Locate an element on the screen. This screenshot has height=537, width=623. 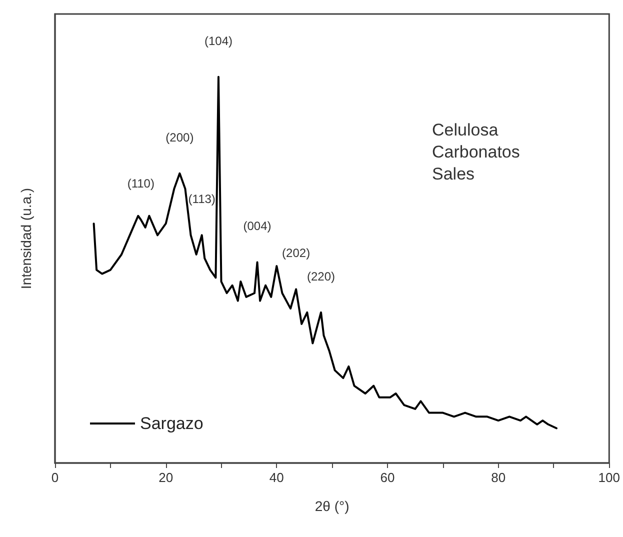
x-axis-title: 2θ (°) is located at coordinates (332, 506).